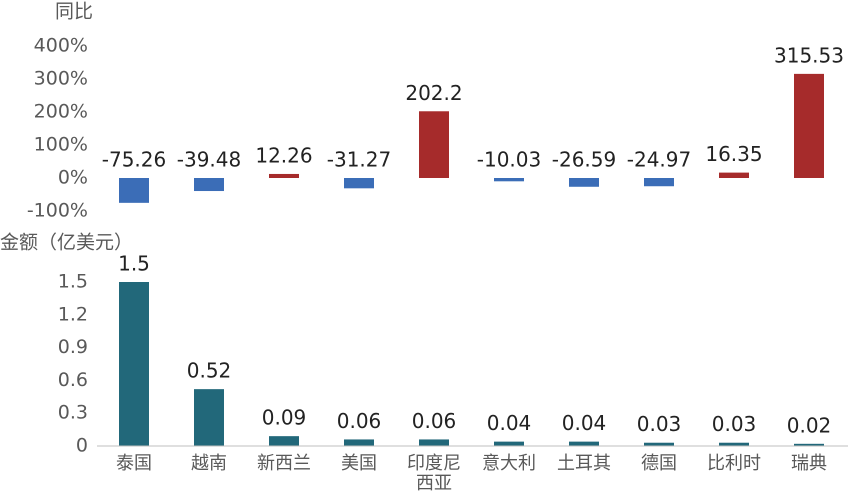 Image resolution: width=848 pixels, height=493 pixels. I want to click on y-tick-label: 1.2, so click(73, 314).